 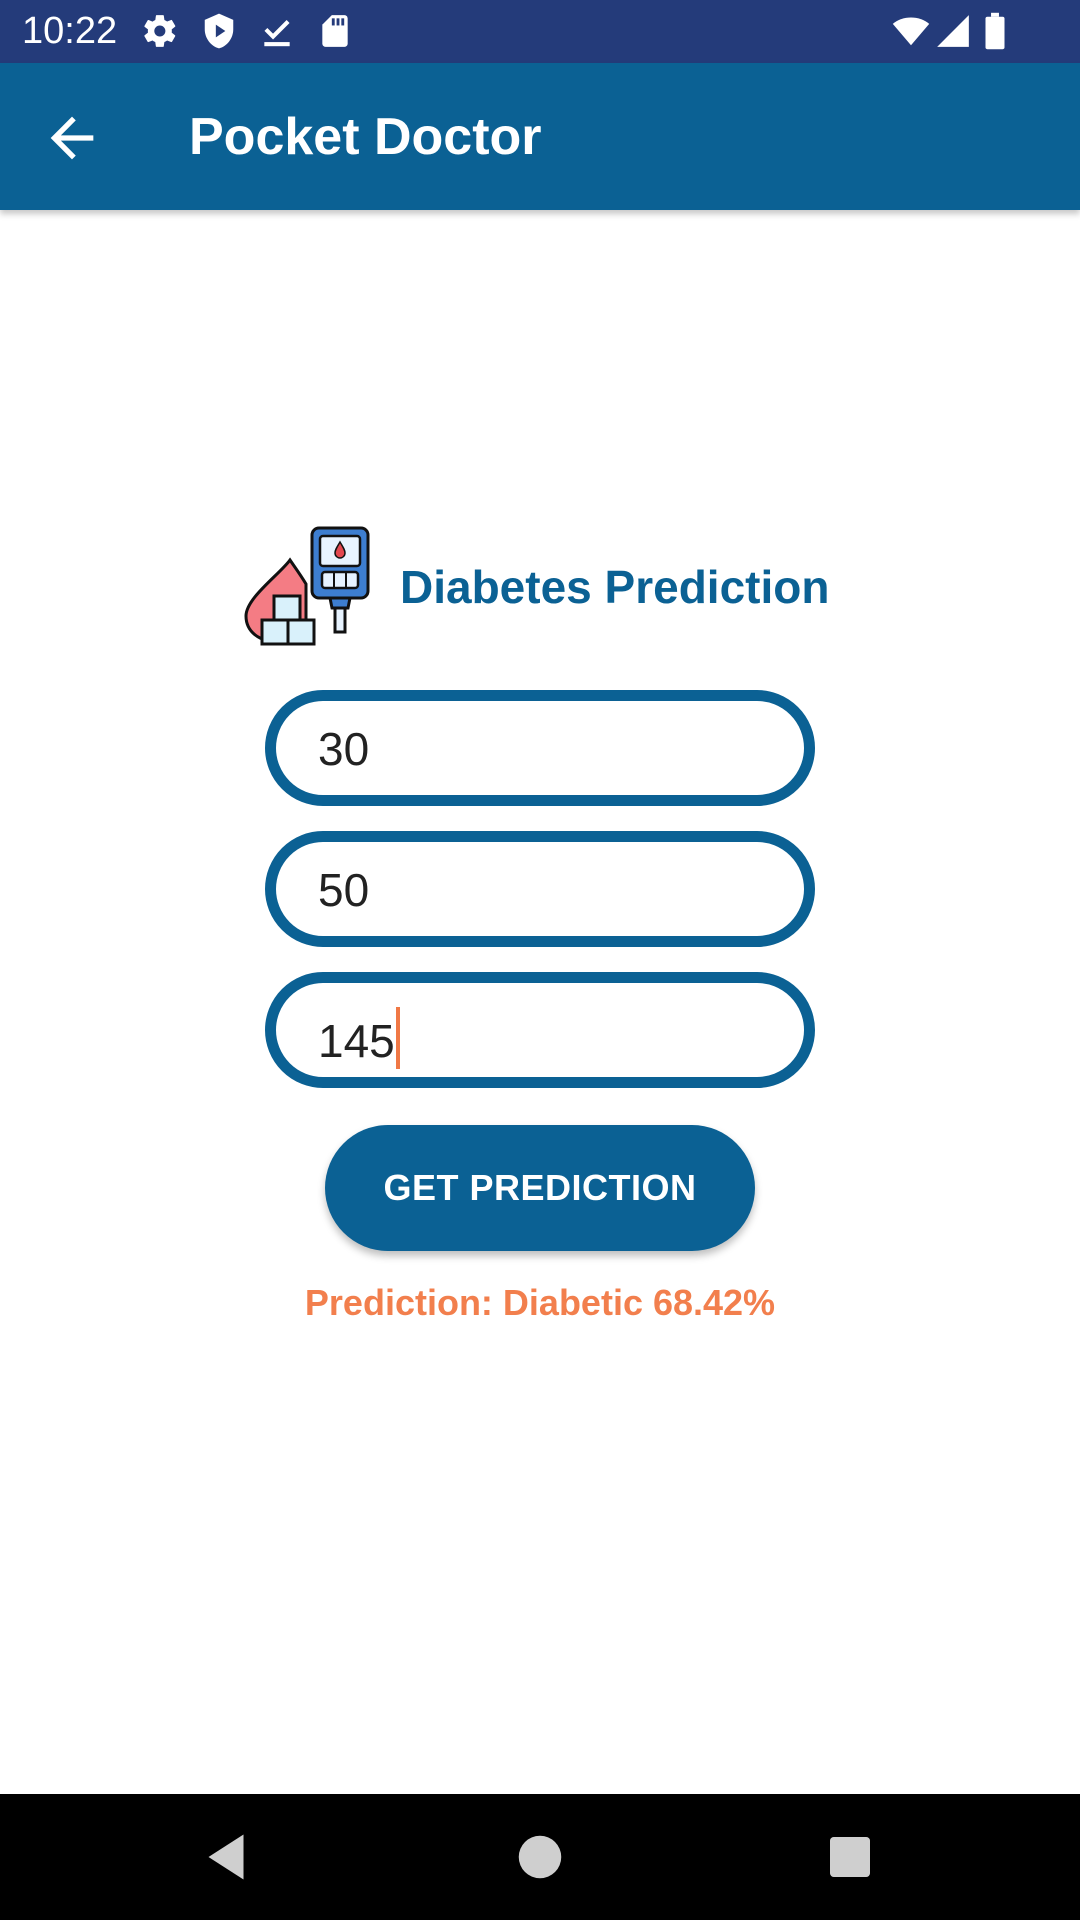 I want to click on back-button, so click(x=72, y=138).